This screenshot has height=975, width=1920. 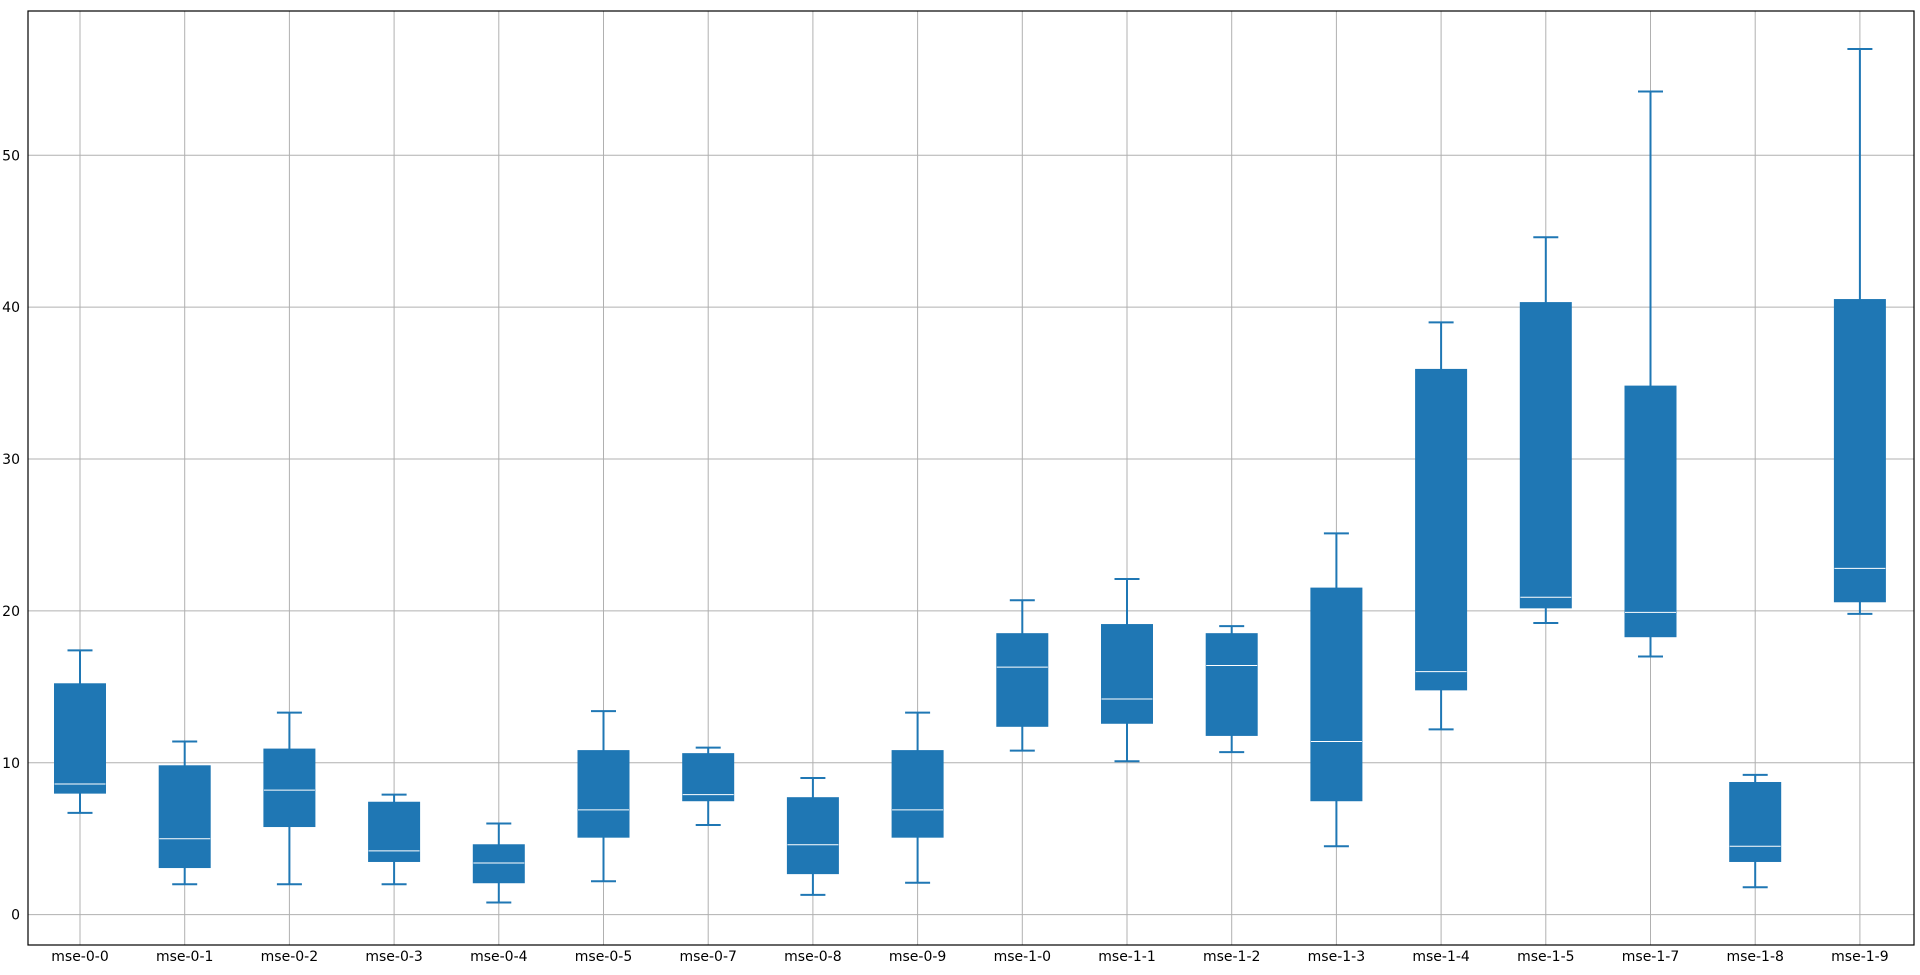 What do you see at coordinates (11, 156) in the screenshot?
I see `y-tick-label: 50` at bounding box center [11, 156].